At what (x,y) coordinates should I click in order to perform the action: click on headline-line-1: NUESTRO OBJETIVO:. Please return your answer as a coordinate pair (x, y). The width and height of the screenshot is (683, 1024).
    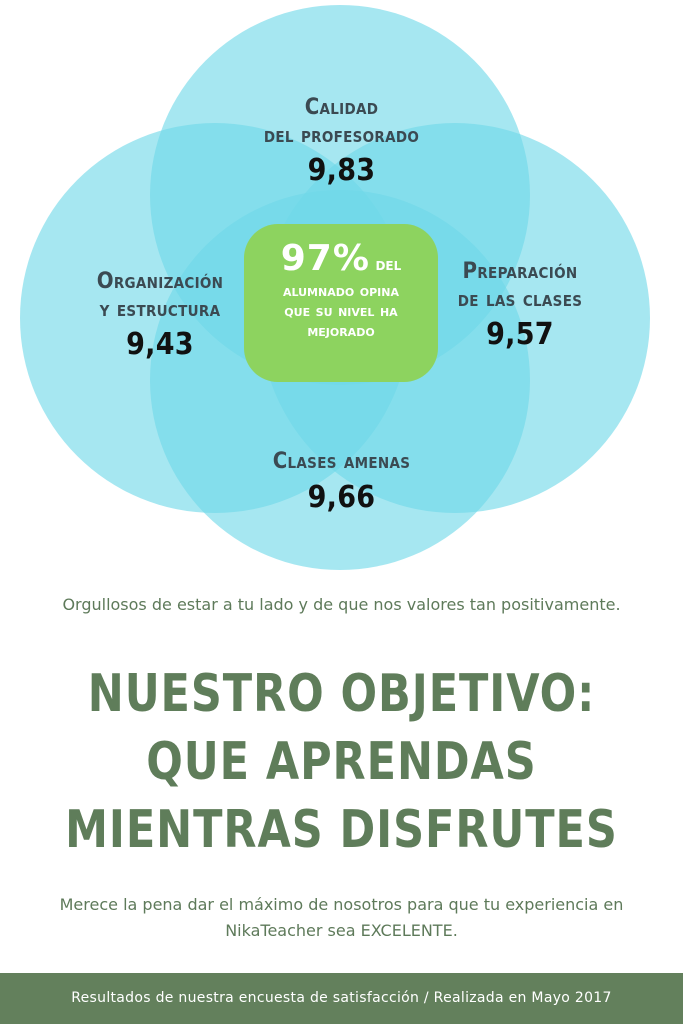
    Looking at the image, I should click on (341, 694).